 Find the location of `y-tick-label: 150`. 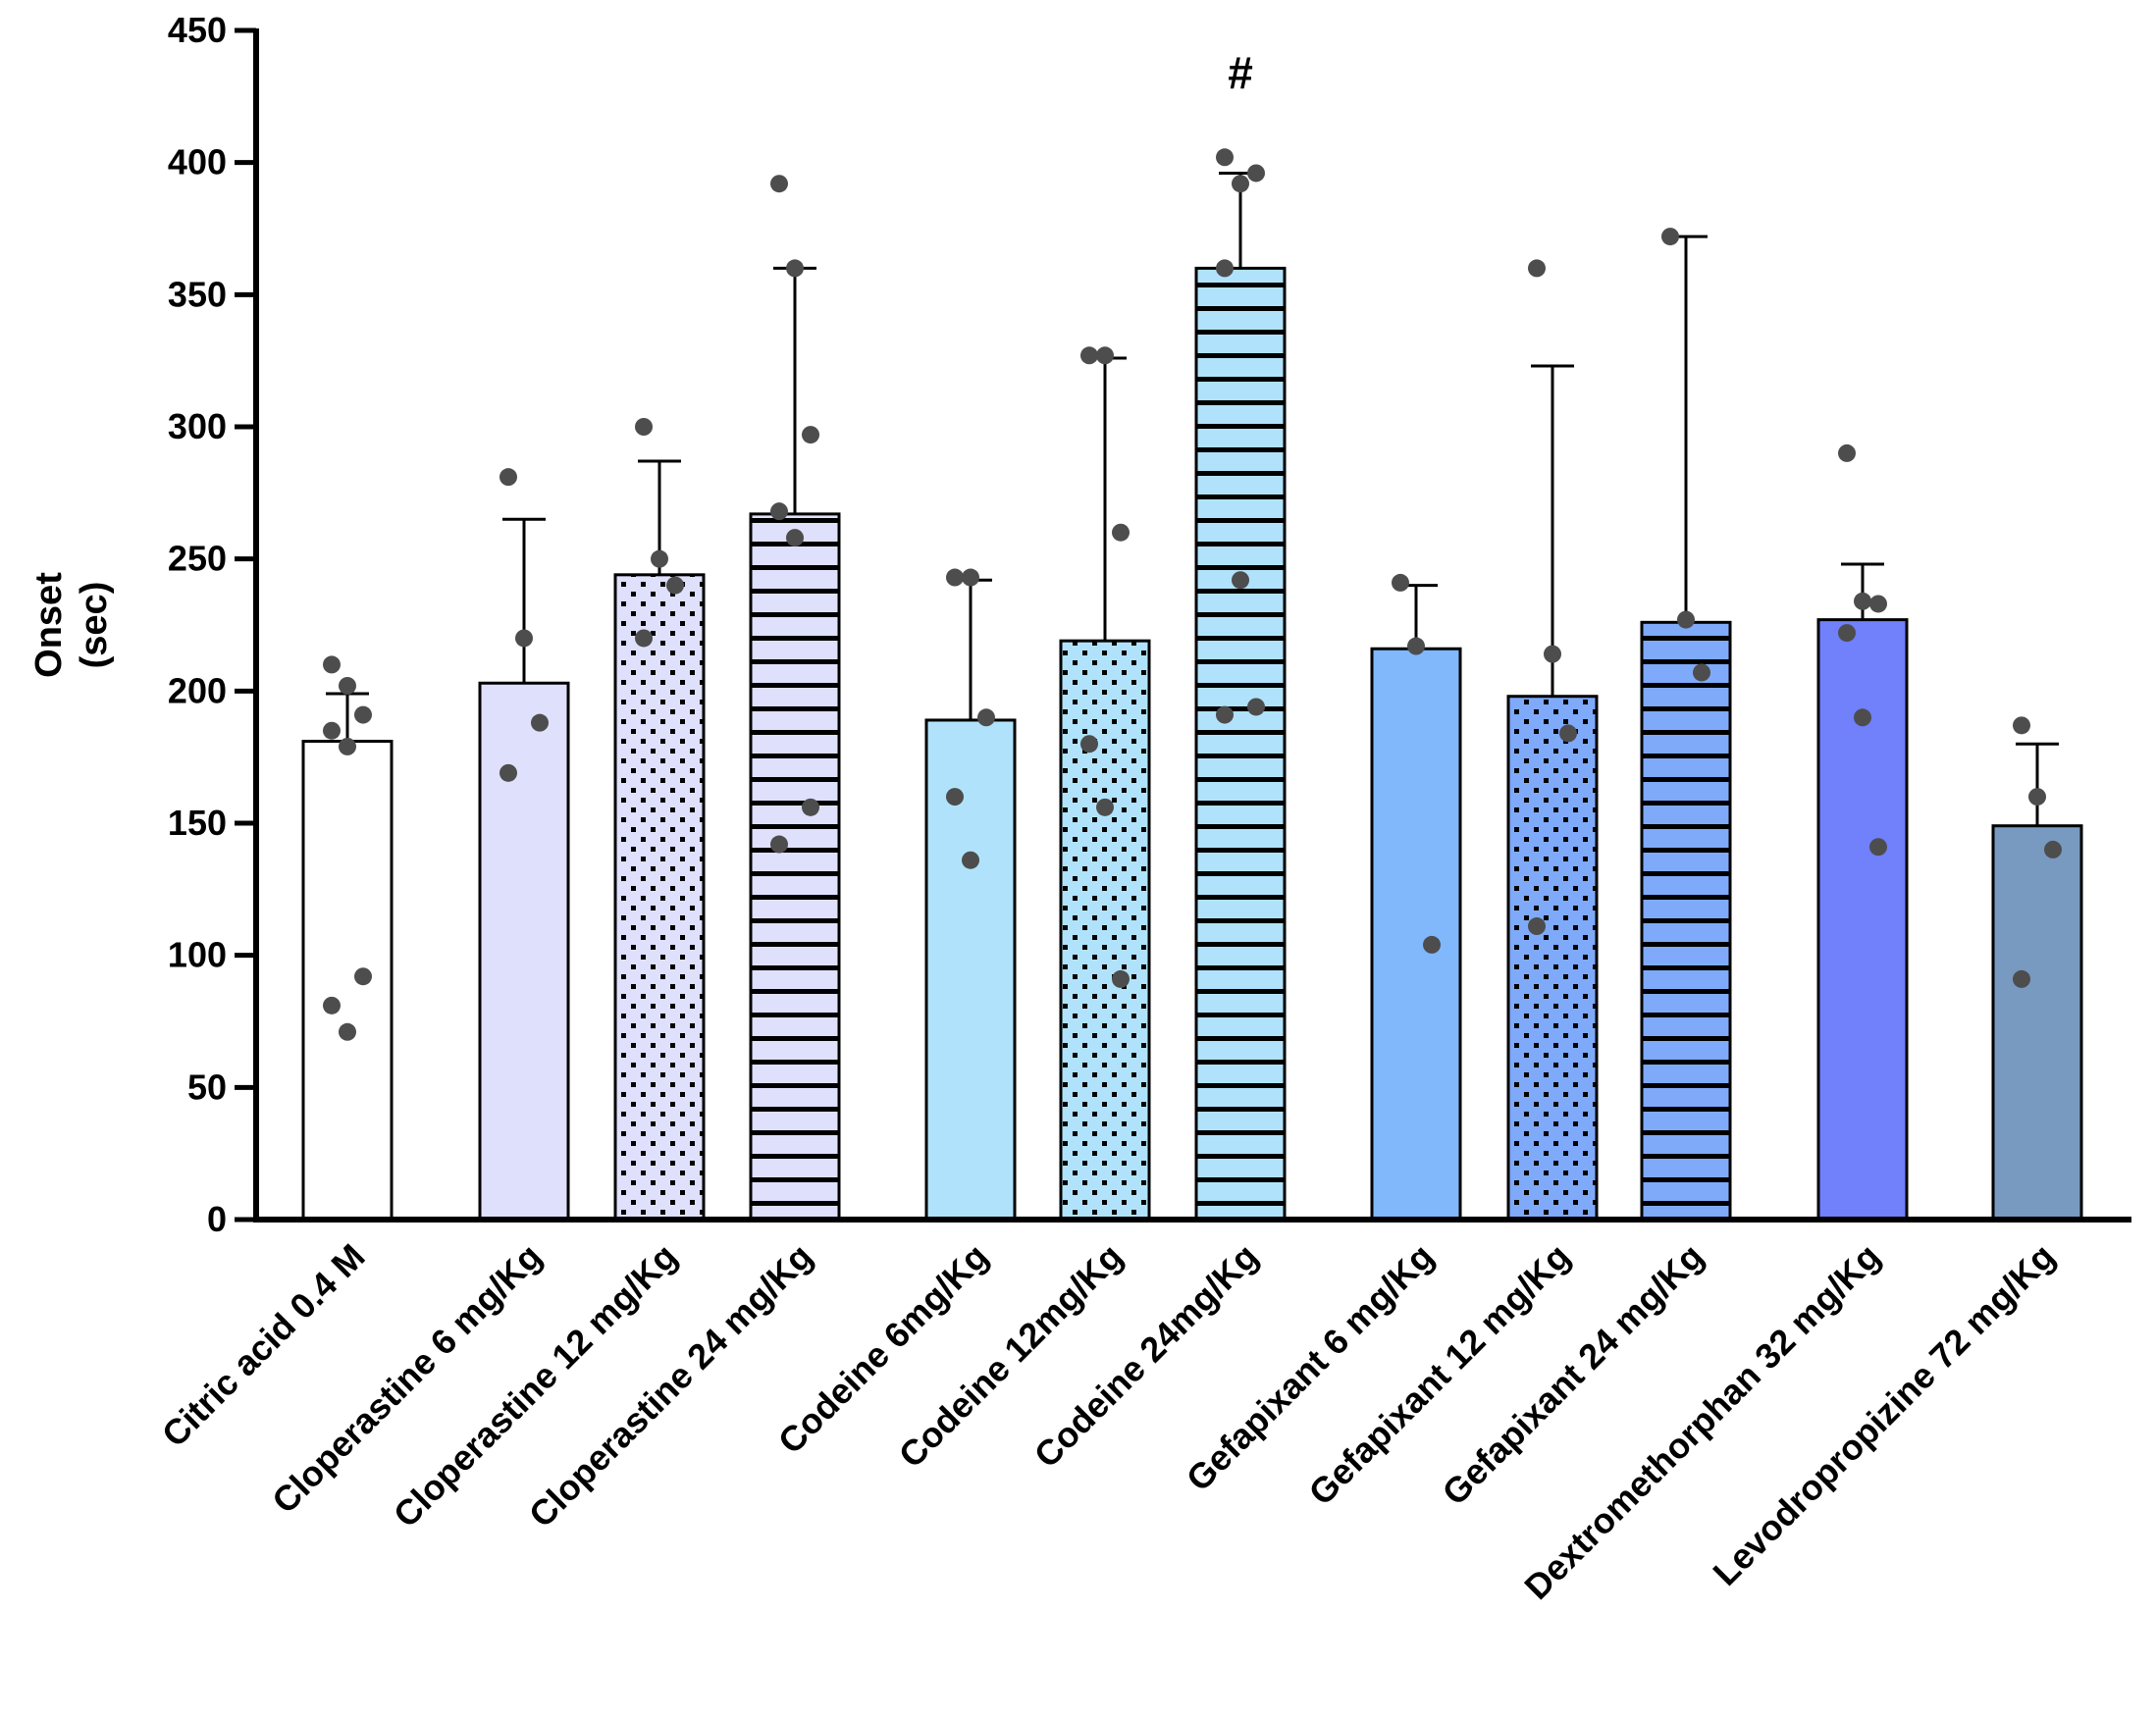

y-tick-label: 150 is located at coordinates (197, 823).